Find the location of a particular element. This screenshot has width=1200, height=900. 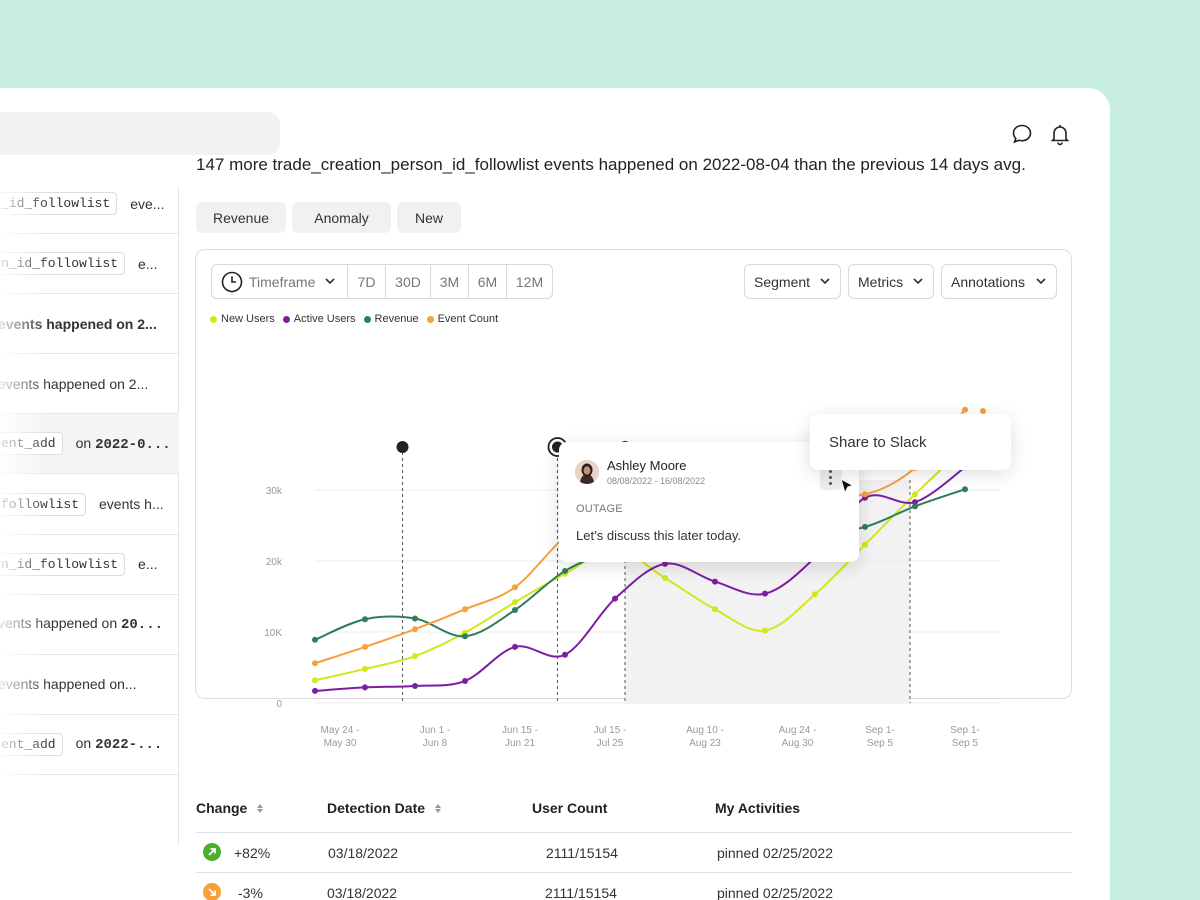

timeframe-dropdown: Timeframe is located at coordinates (280, 281).